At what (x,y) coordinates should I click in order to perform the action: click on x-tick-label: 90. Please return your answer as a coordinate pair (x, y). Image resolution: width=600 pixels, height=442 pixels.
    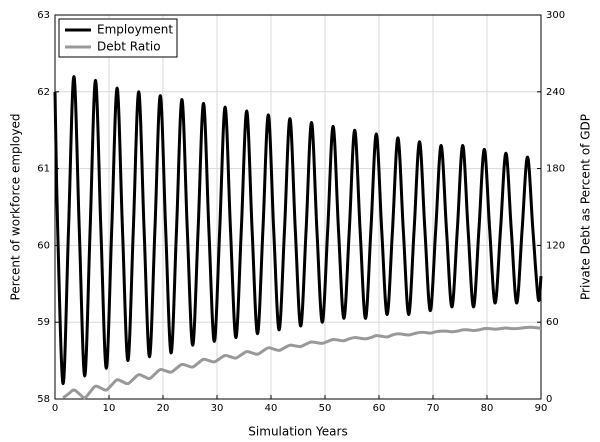
    Looking at the image, I should click on (541, 408).